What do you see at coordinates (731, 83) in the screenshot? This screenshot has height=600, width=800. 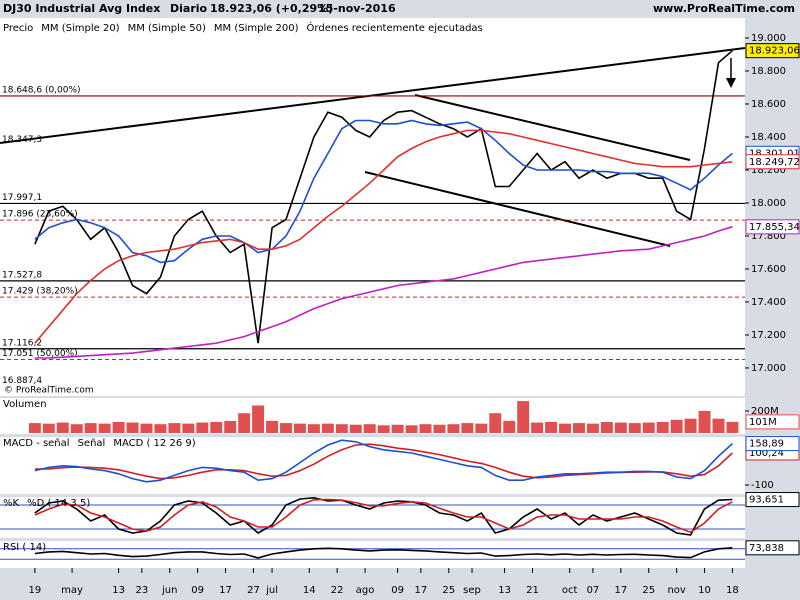 I see `arrow-head` at bounding box center [731, 83].